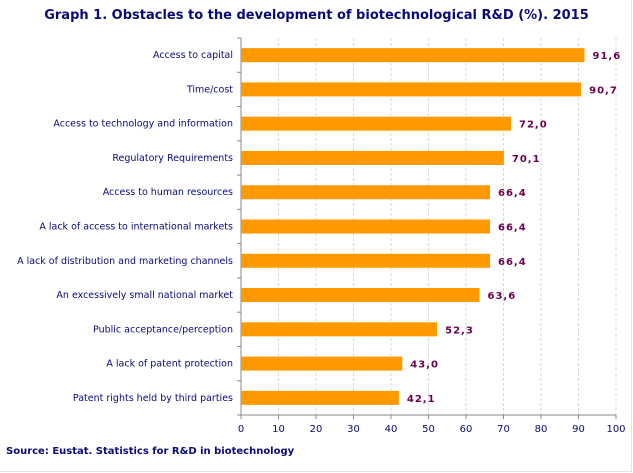 The height and width of the screenshot is (473, 633). I want to click on x-tick-label: 20, so click(316, 429).